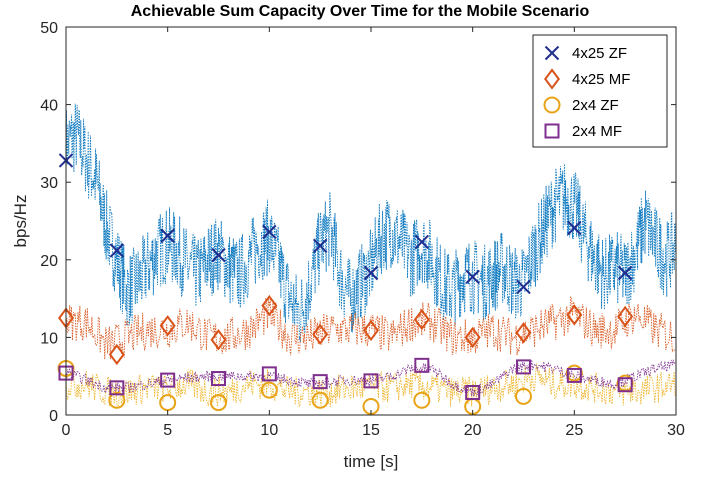  What do you see at coordinates (371, 461) in the screenshot?
I see `x-axis-label: time [s]` at bounding box center [371, 461].